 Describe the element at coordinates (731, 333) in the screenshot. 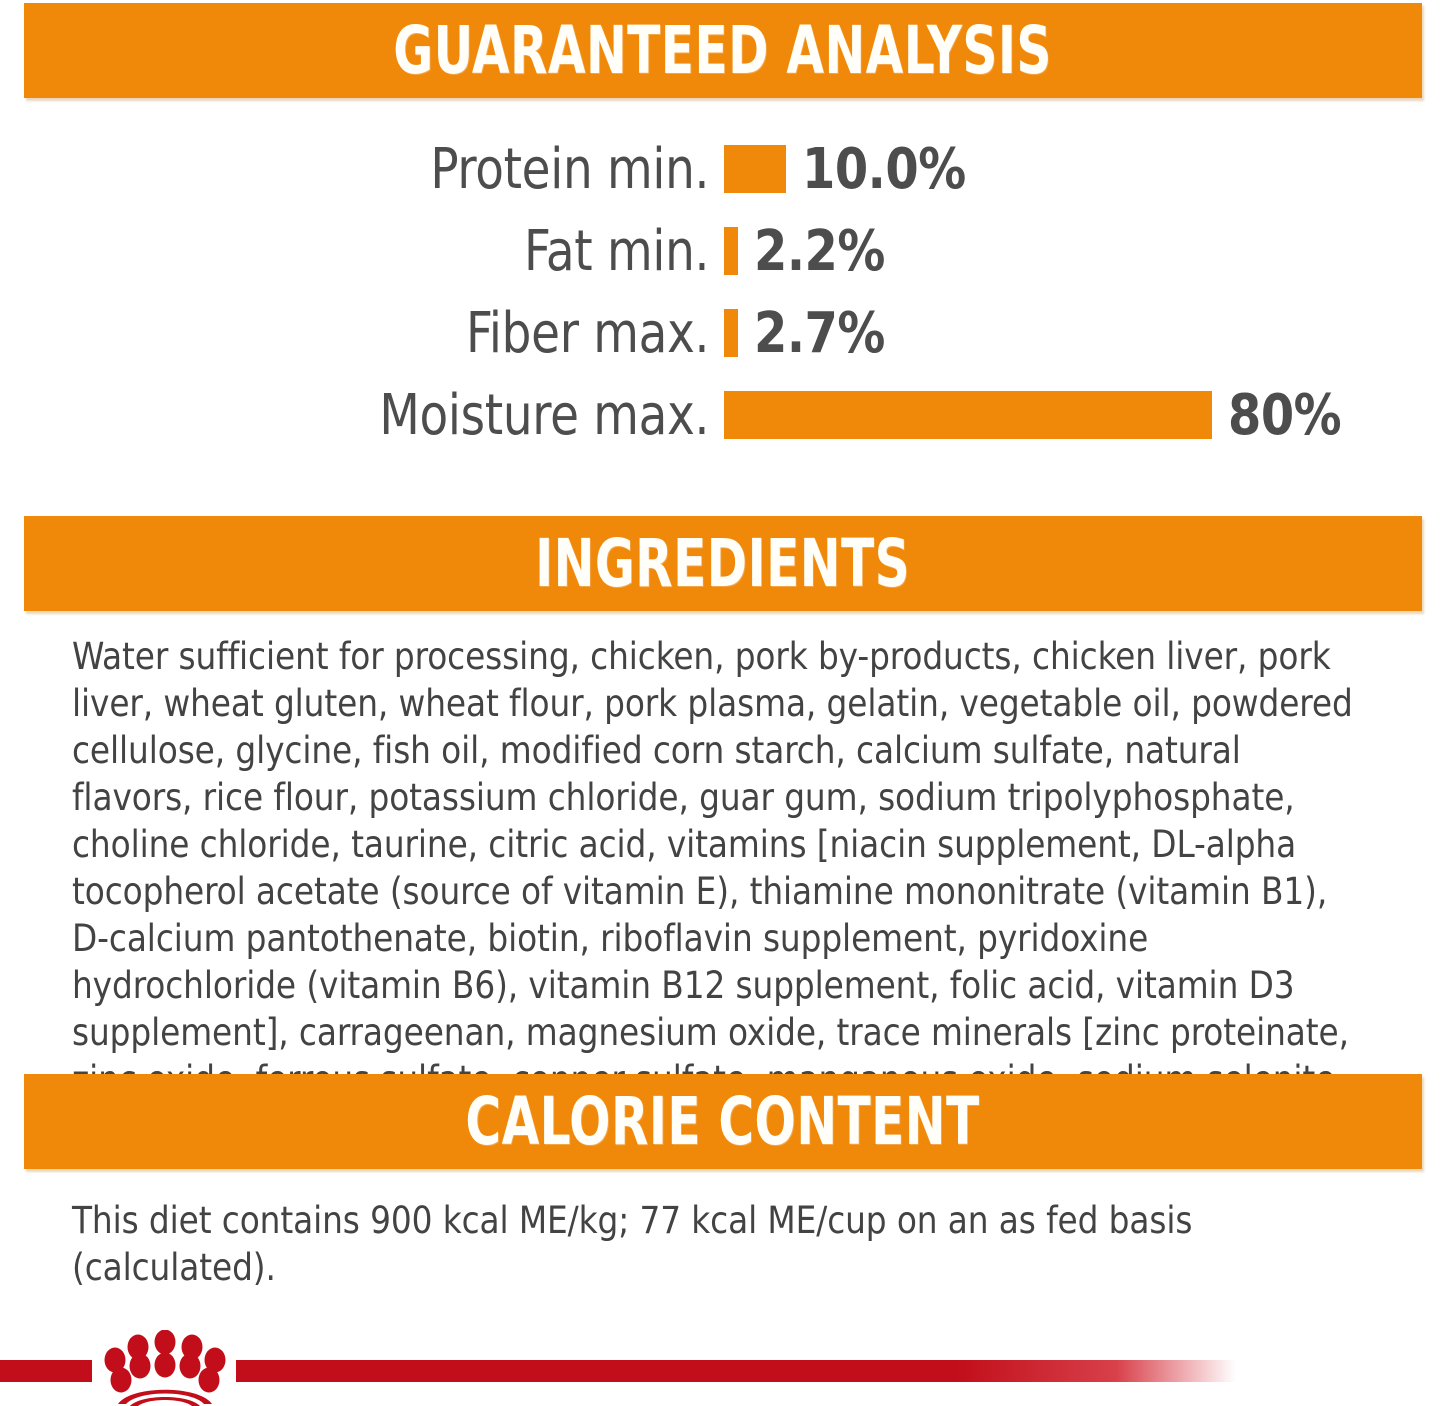

I see `analysis-bar-fiber` at that location.